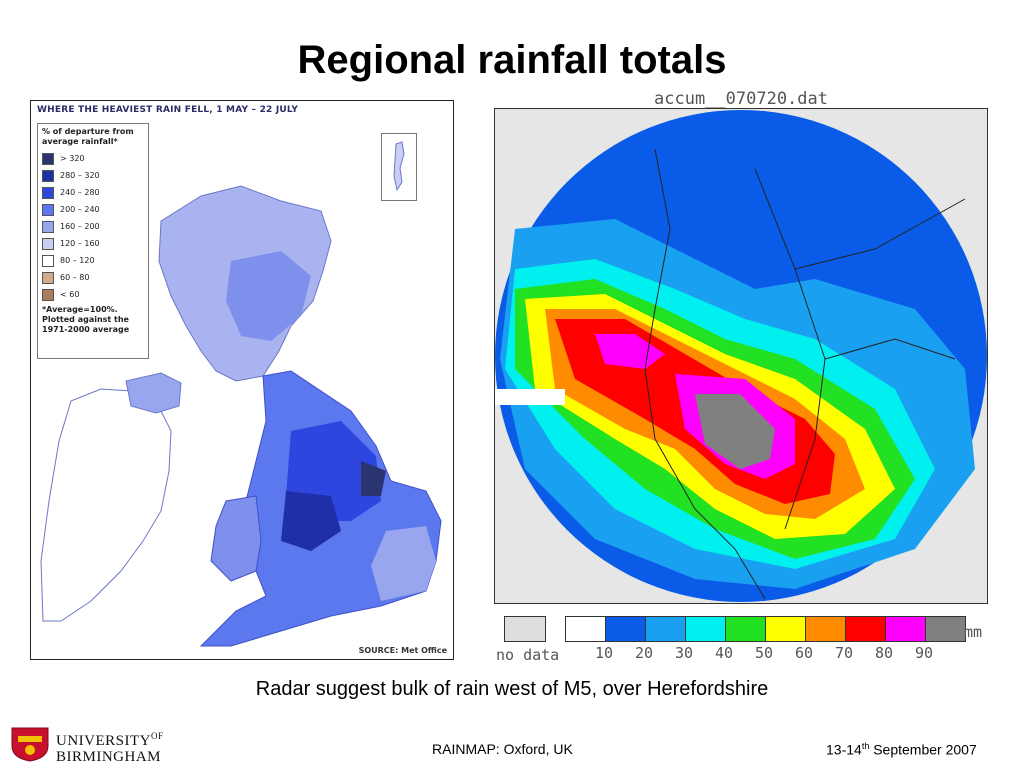 This screenshot has width=1024, height=768. Describe the element at coordinates (525, 629) in the screenshot. I see `nodata-swatch` at that location.